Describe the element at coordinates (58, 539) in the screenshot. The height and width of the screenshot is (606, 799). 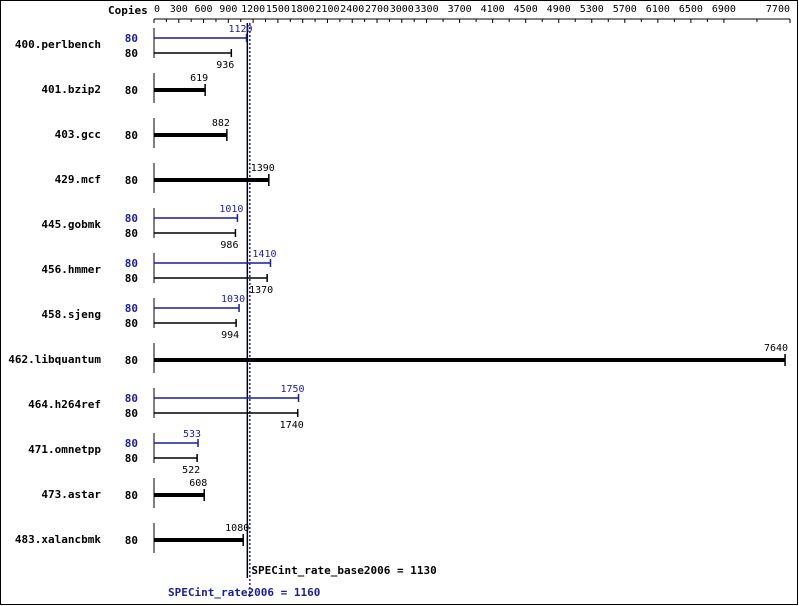
I see `benchmark-name: 483.xalancbmk` at that location.